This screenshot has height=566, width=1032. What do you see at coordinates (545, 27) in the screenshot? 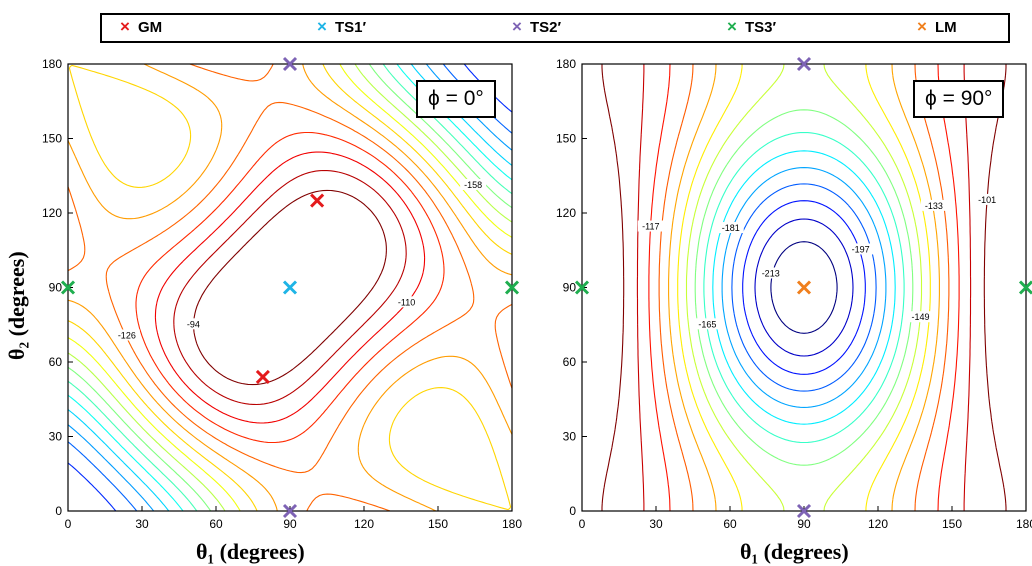
I see `legend-label: TS2′` at bounding box center [545, 27].